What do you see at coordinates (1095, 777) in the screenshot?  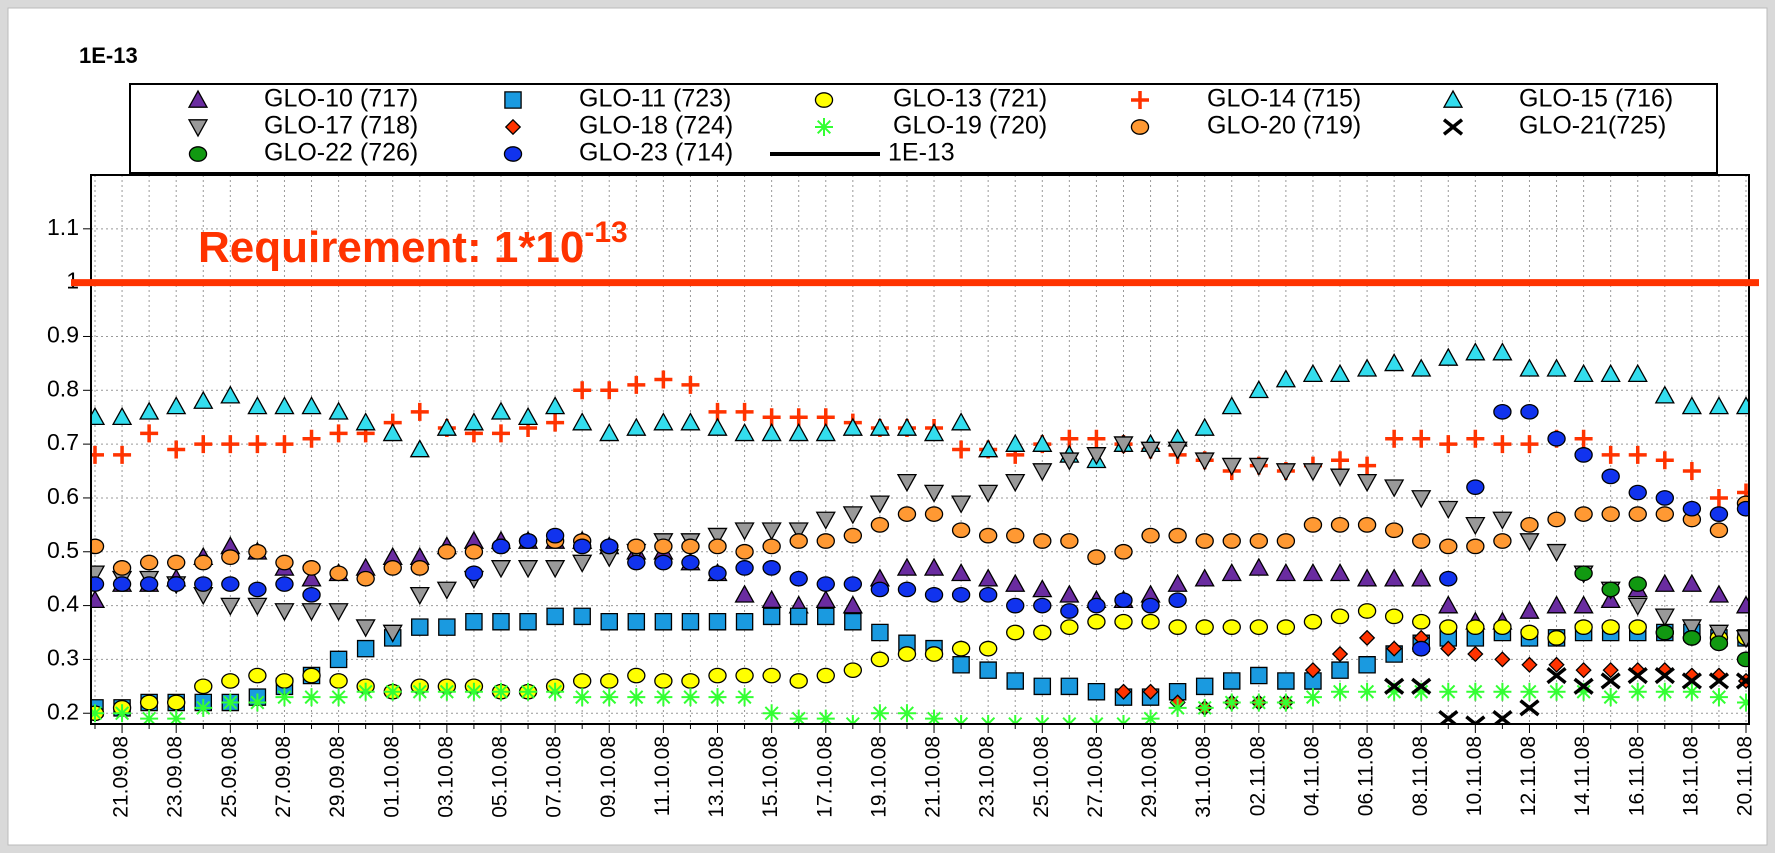 I see `x-tick-label: 27.10.08` at bounding box center [1095, 777].